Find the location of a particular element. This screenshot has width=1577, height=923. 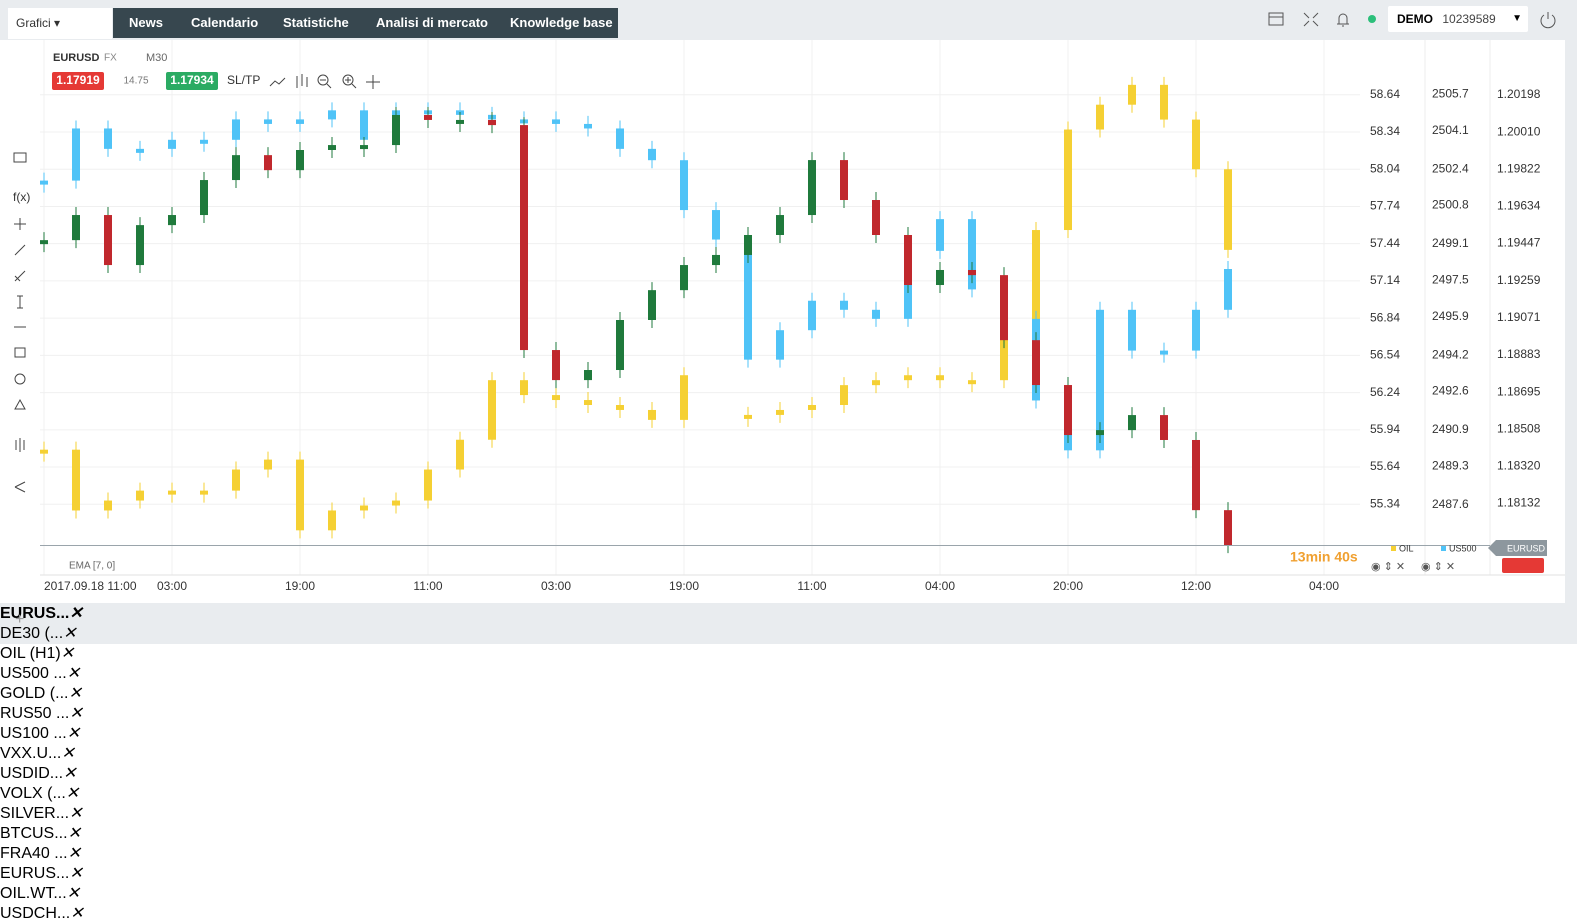

chart-tab: OIL.WT...✕ is located at coordinates (788, 893).